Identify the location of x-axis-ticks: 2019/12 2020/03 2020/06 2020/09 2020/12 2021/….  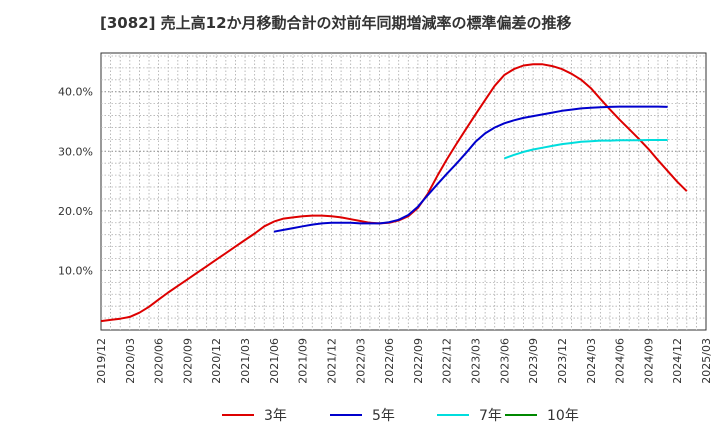
(404, 361).